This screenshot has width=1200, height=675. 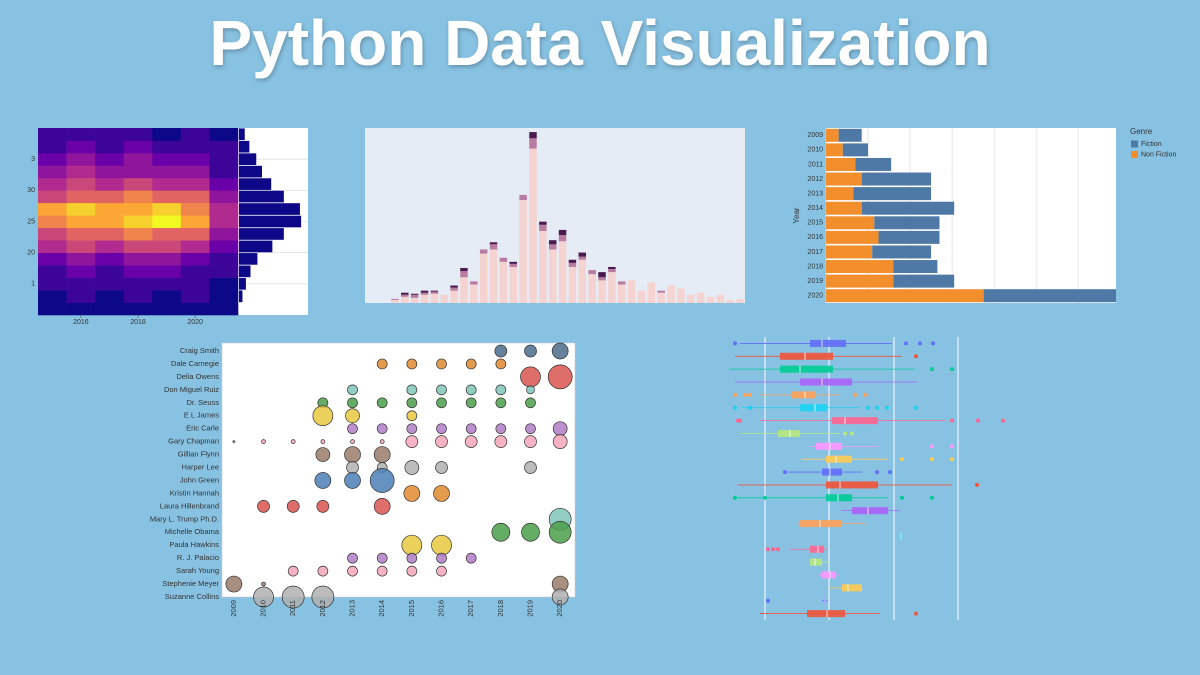 What do you see at coordinates (31, 221) in the screenshot?
I see `y-tick-label: 25` at bounding box center [31, 221].